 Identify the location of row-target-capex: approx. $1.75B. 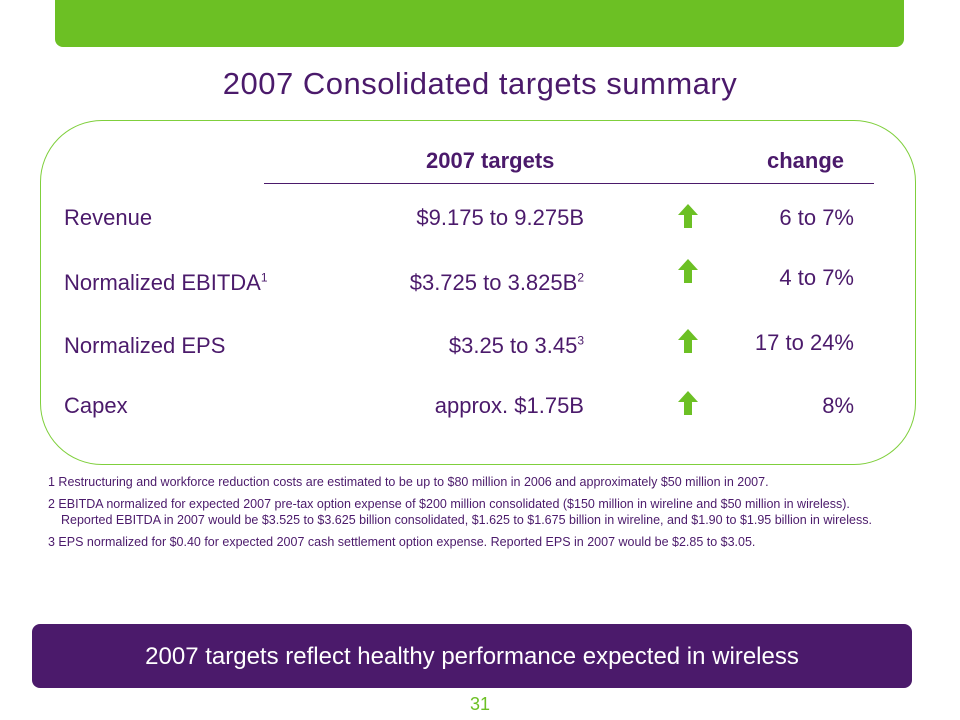
(509, 405).